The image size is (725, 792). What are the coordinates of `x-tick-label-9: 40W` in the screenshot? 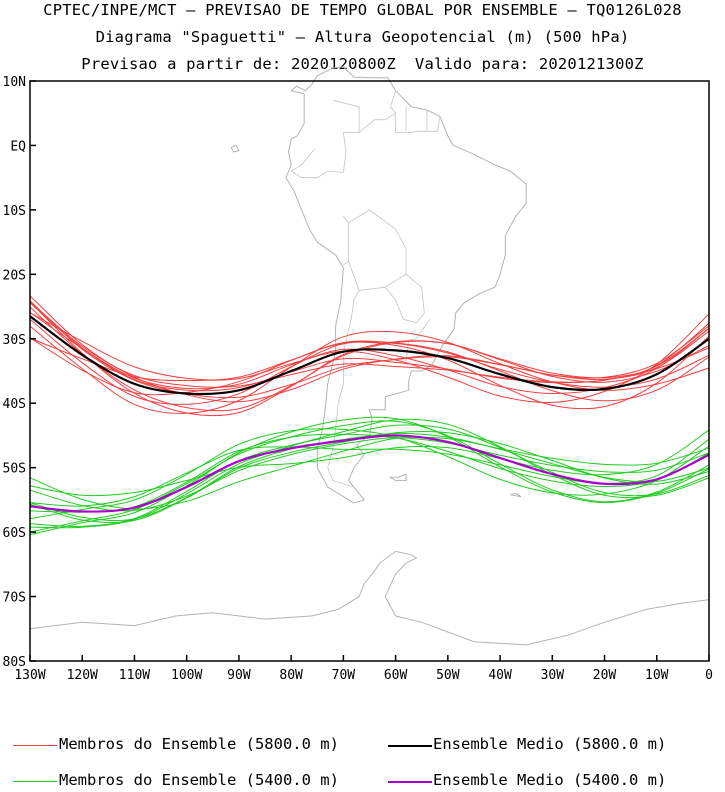 It's located at (500, 675).